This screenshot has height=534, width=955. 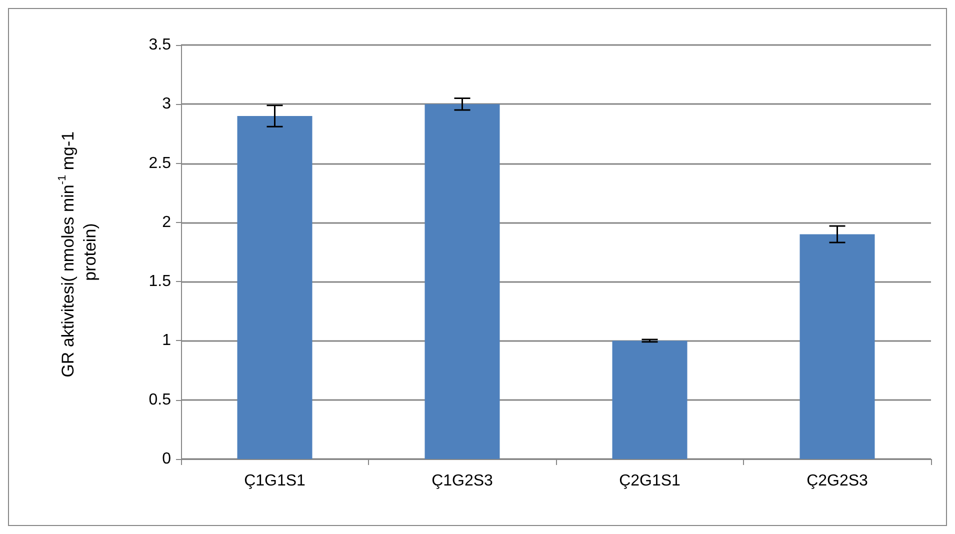 What do you see at coordinates (167, 104) in the screenshot?
I see `y-tick-label: 3` at bounding box center [167, 104].